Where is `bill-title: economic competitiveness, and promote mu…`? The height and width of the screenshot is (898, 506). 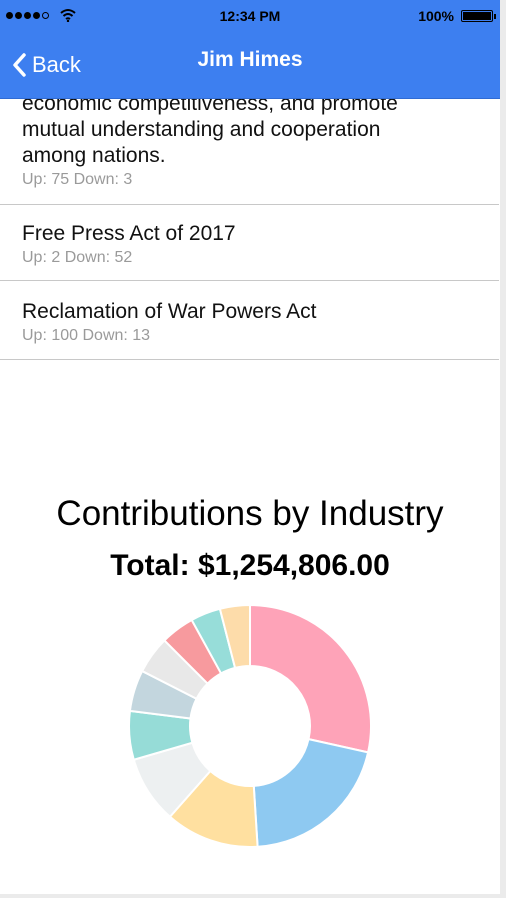 bill-title: economic competitiveness, and promote mu… is located at coordinates (210, 133).